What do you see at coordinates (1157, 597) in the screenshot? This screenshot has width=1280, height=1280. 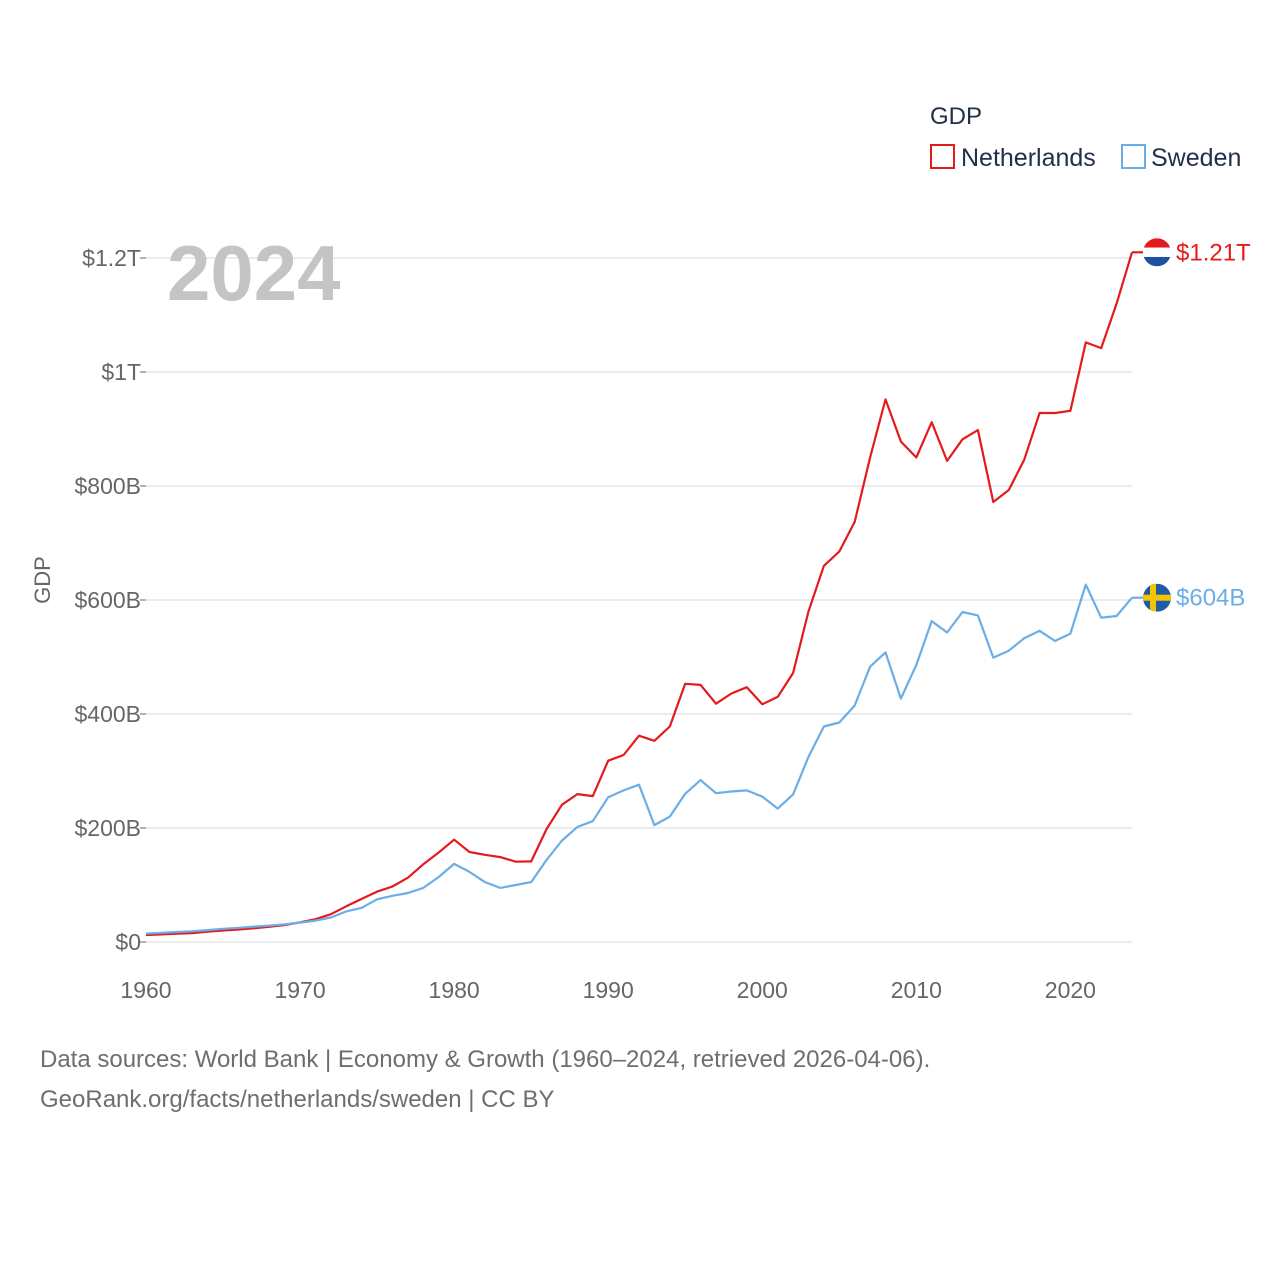 I see `sweden-flag-icon` at bounding box center [1157, 597].